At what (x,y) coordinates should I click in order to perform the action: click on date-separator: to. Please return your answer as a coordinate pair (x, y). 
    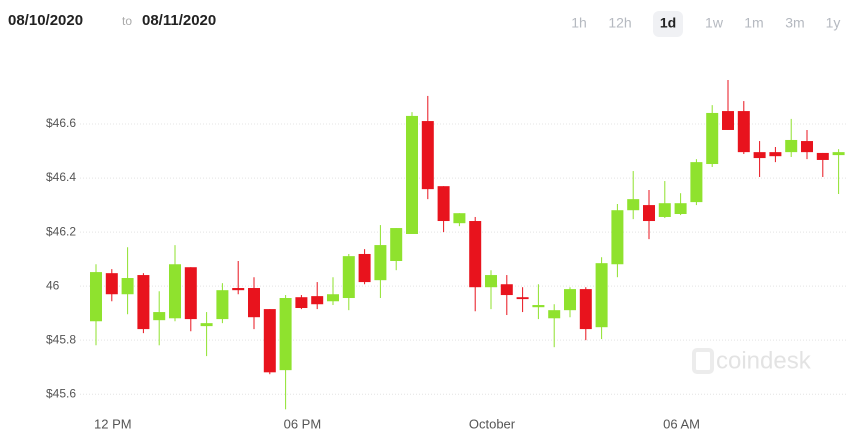
    Looking at the image, I should click on (127, 21).